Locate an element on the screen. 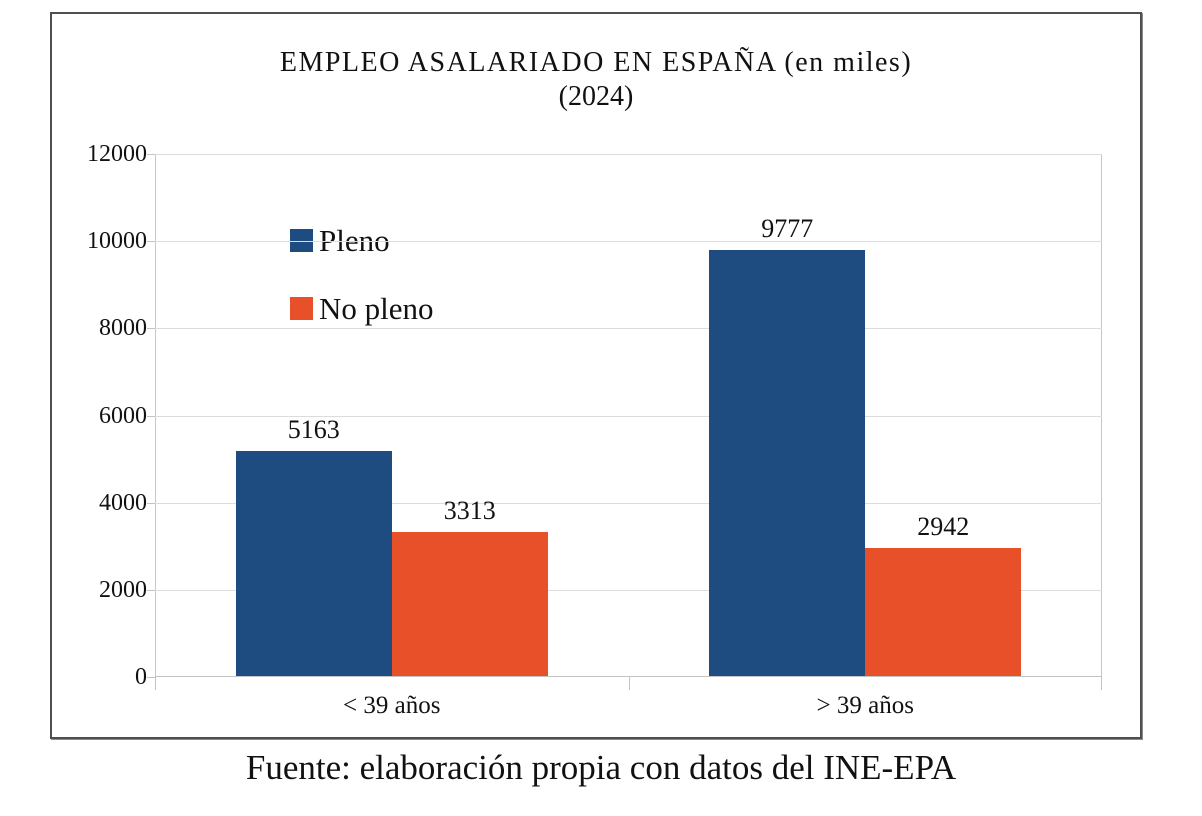 This screenshot has height=816, width=1202. data-label-no-pleno-cat0: 3313 is located at coordinates (469, 510).